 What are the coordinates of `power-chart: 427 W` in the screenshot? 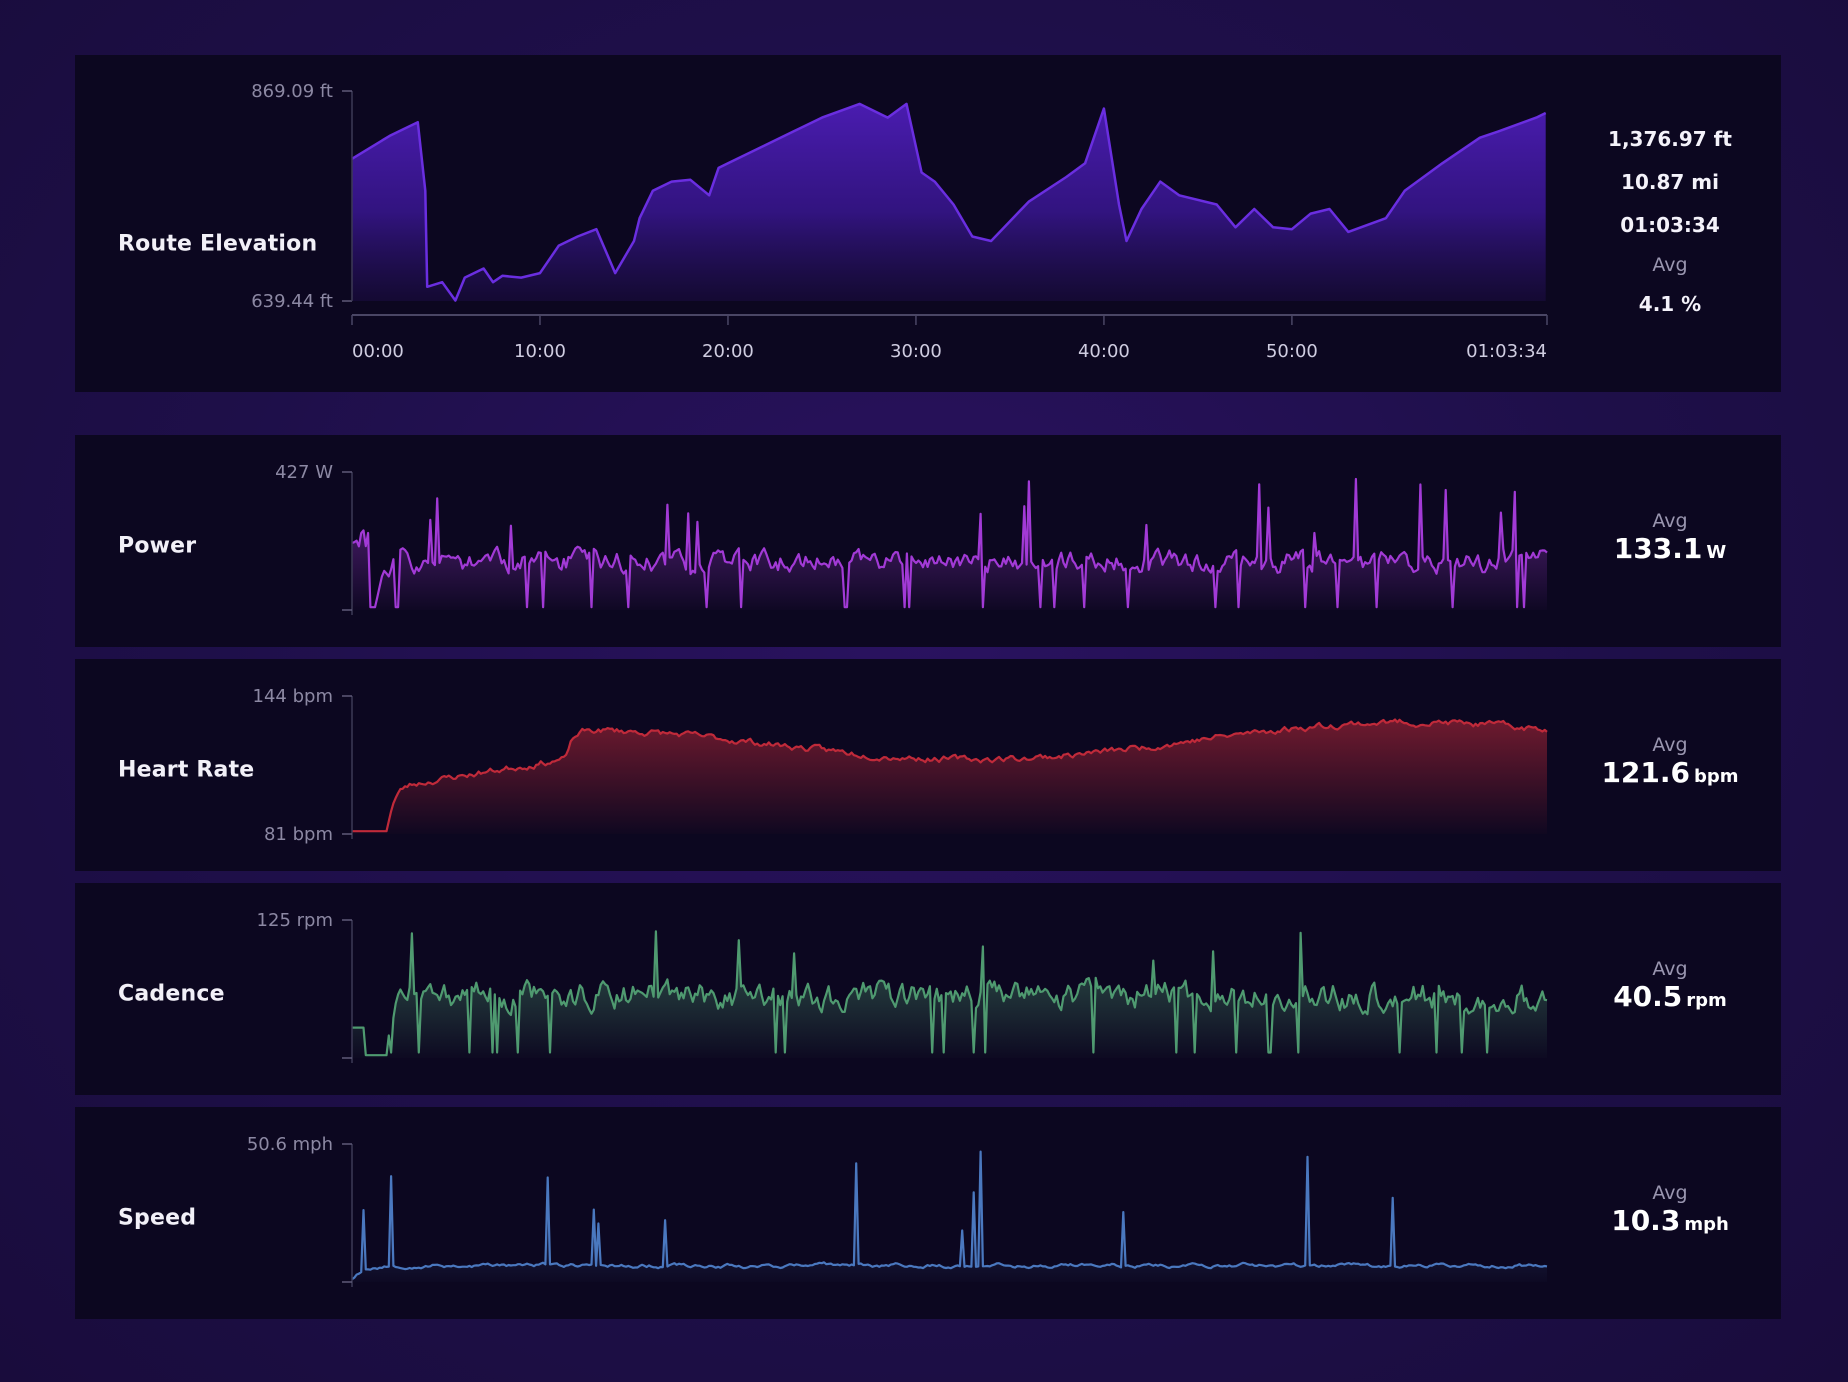 It's located at (911, 538).